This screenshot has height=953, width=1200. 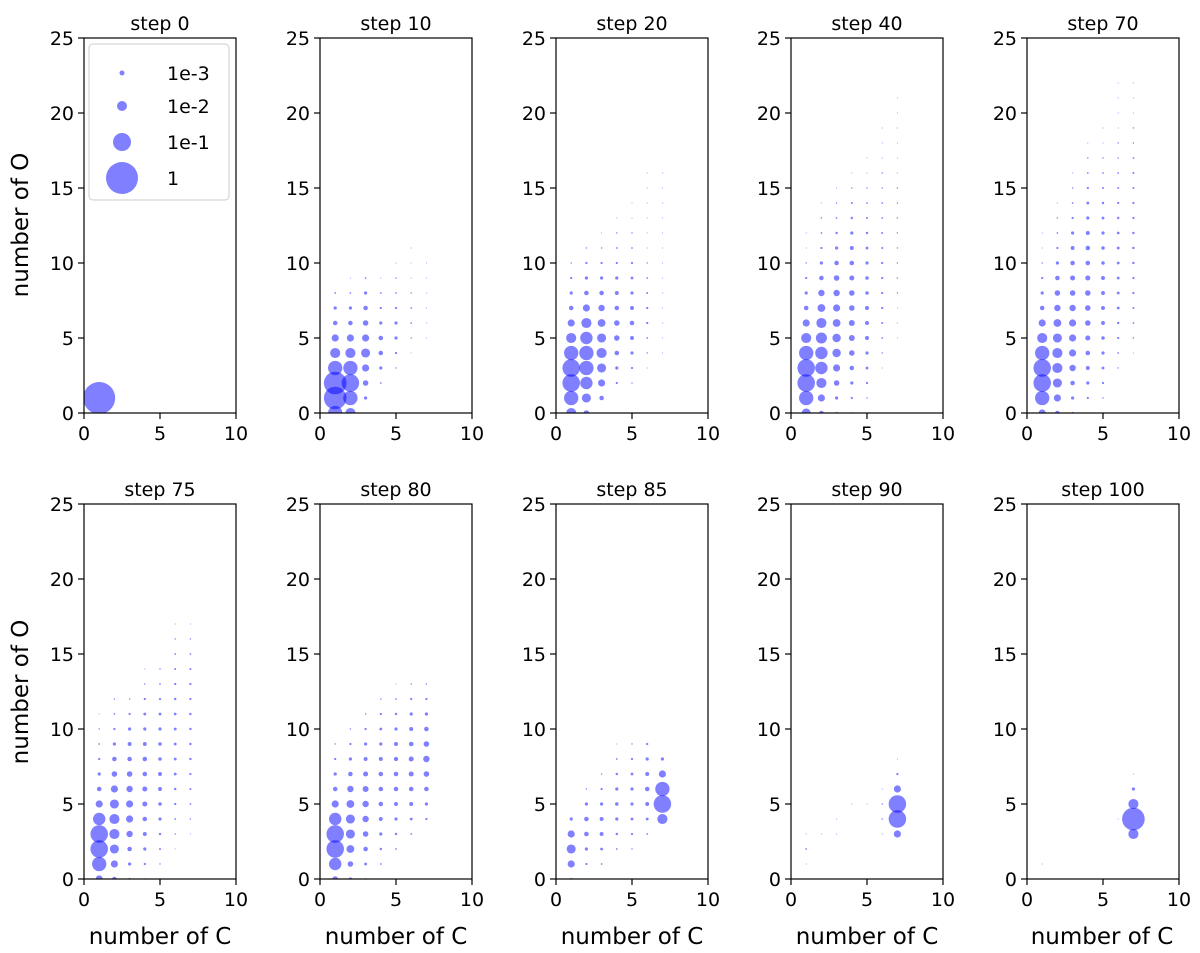 I want to click on panel-5: step 70 0 5 10 0 5 10 15 20 25, so click(x=1092, y=229).